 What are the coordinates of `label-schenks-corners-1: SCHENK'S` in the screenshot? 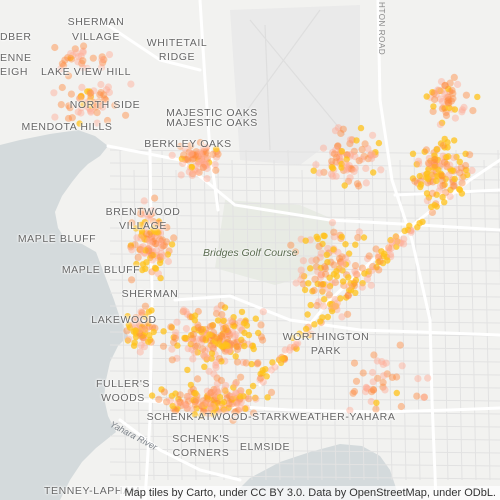 It's located at (201, 439).